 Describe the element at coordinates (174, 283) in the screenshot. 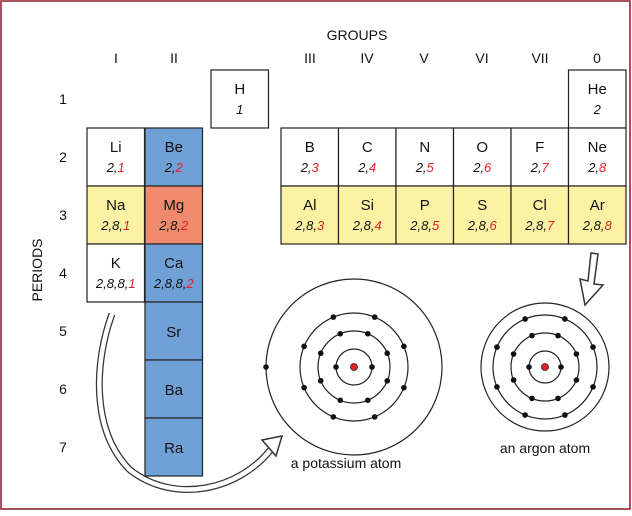

I see `electron-config: 2,8,8,2` at that location.